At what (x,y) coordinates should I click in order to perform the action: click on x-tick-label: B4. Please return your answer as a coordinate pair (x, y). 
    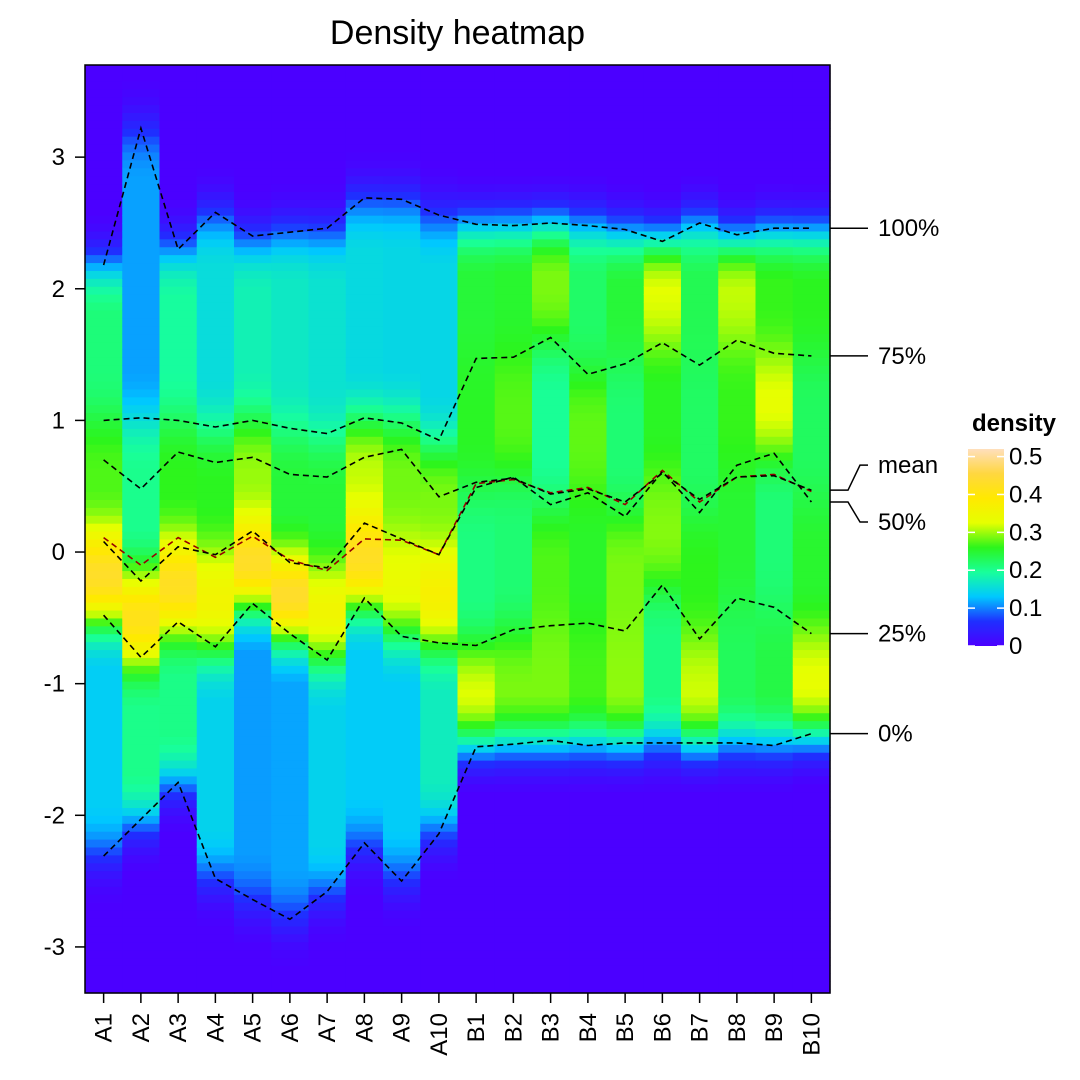
    Looking at the image, I should click on (588, 1027).